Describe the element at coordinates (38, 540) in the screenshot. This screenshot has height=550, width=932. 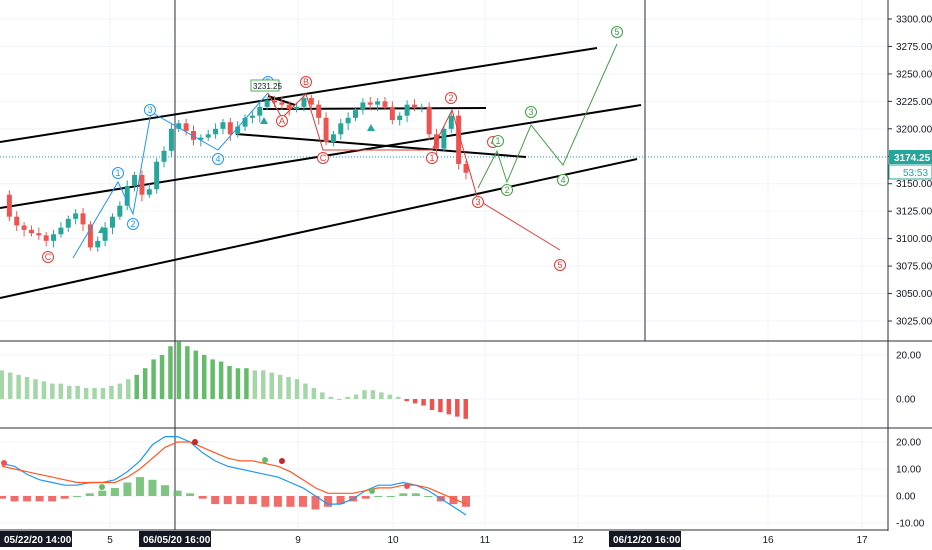
I see `svg-text: 05/22/20 14:00` at that location.